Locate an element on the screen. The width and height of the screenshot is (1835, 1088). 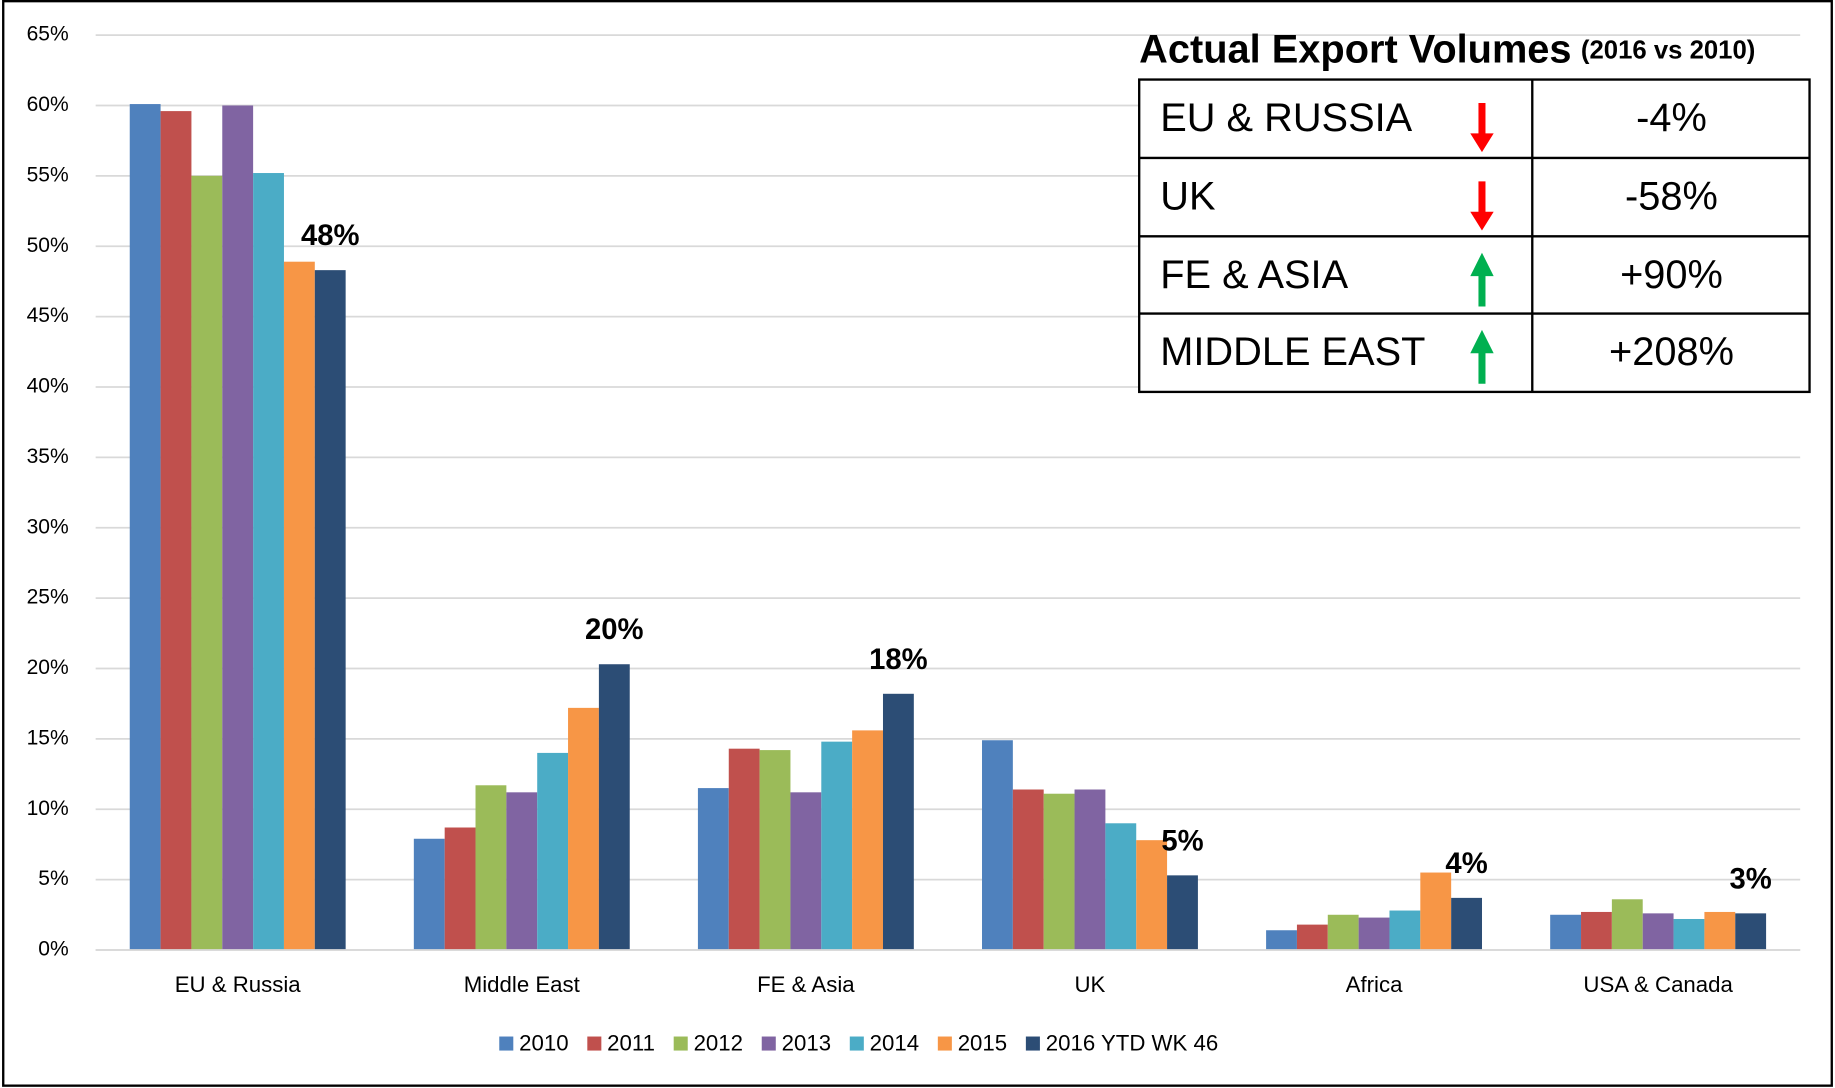
data-label: 5% is located at coordinates (1182, 841).